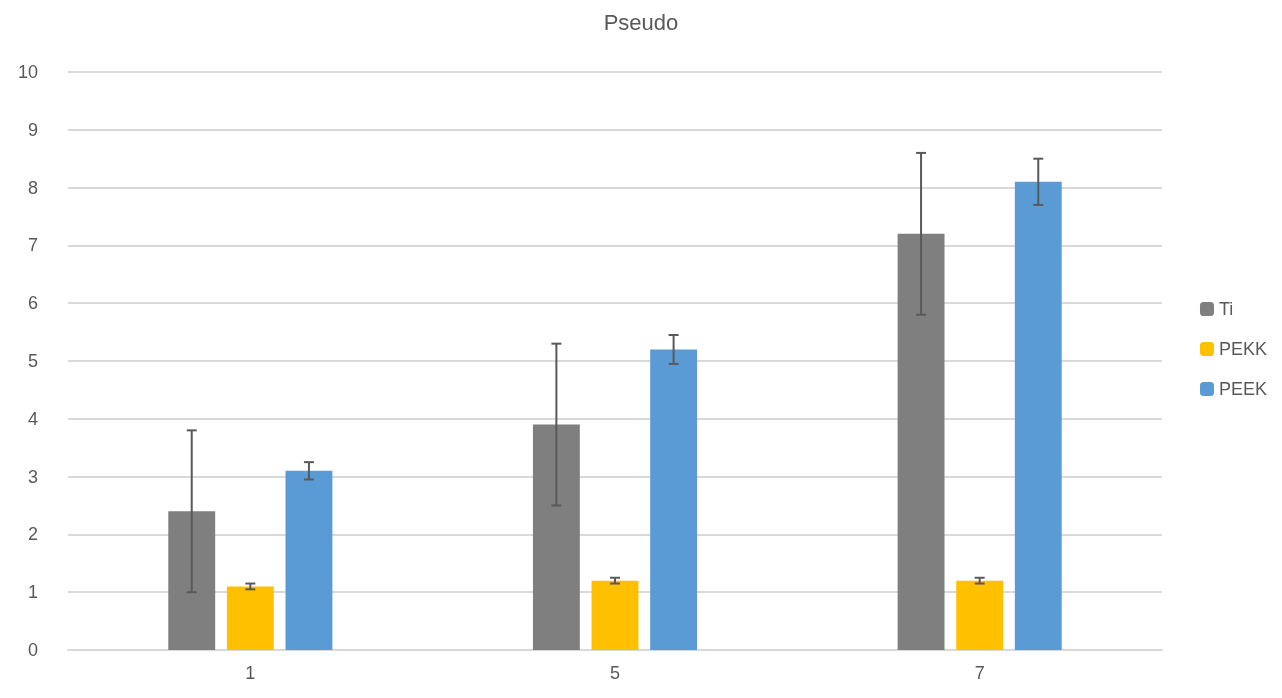  What do you see at coordinates (250, 673) in the screenshot?
I see `x-tick-label: 1` at bounding box center [250, 673].